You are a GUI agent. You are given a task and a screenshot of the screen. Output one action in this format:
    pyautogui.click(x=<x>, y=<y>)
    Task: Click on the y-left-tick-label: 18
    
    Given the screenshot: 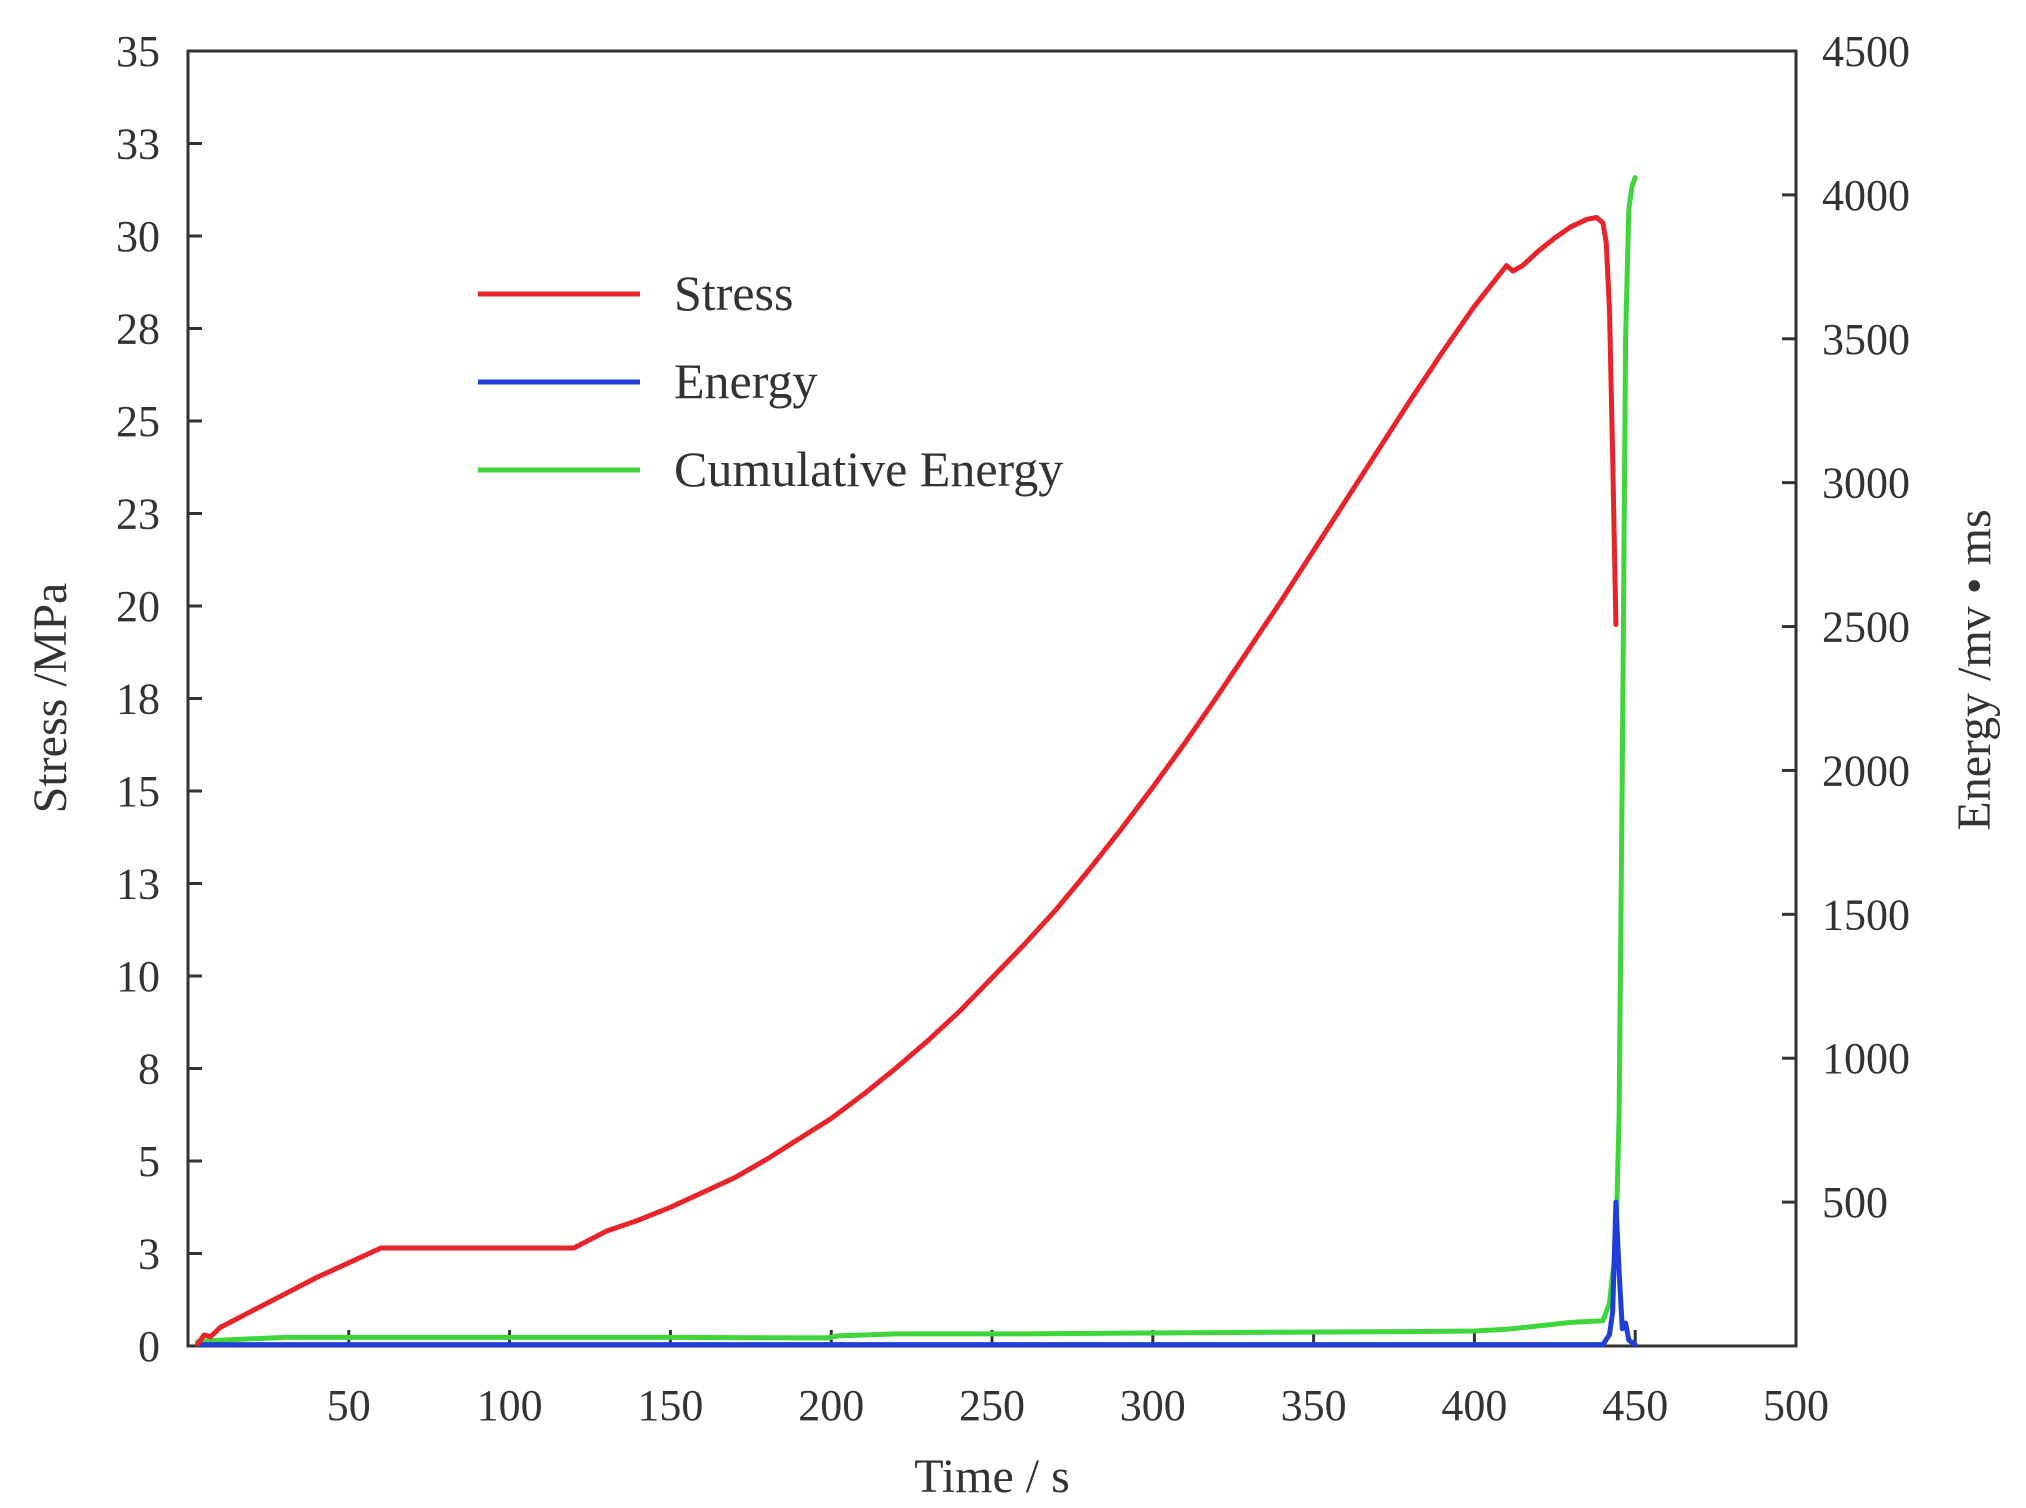 What is the action you would take?
    pyautogui.click(x=138, y=699)
    